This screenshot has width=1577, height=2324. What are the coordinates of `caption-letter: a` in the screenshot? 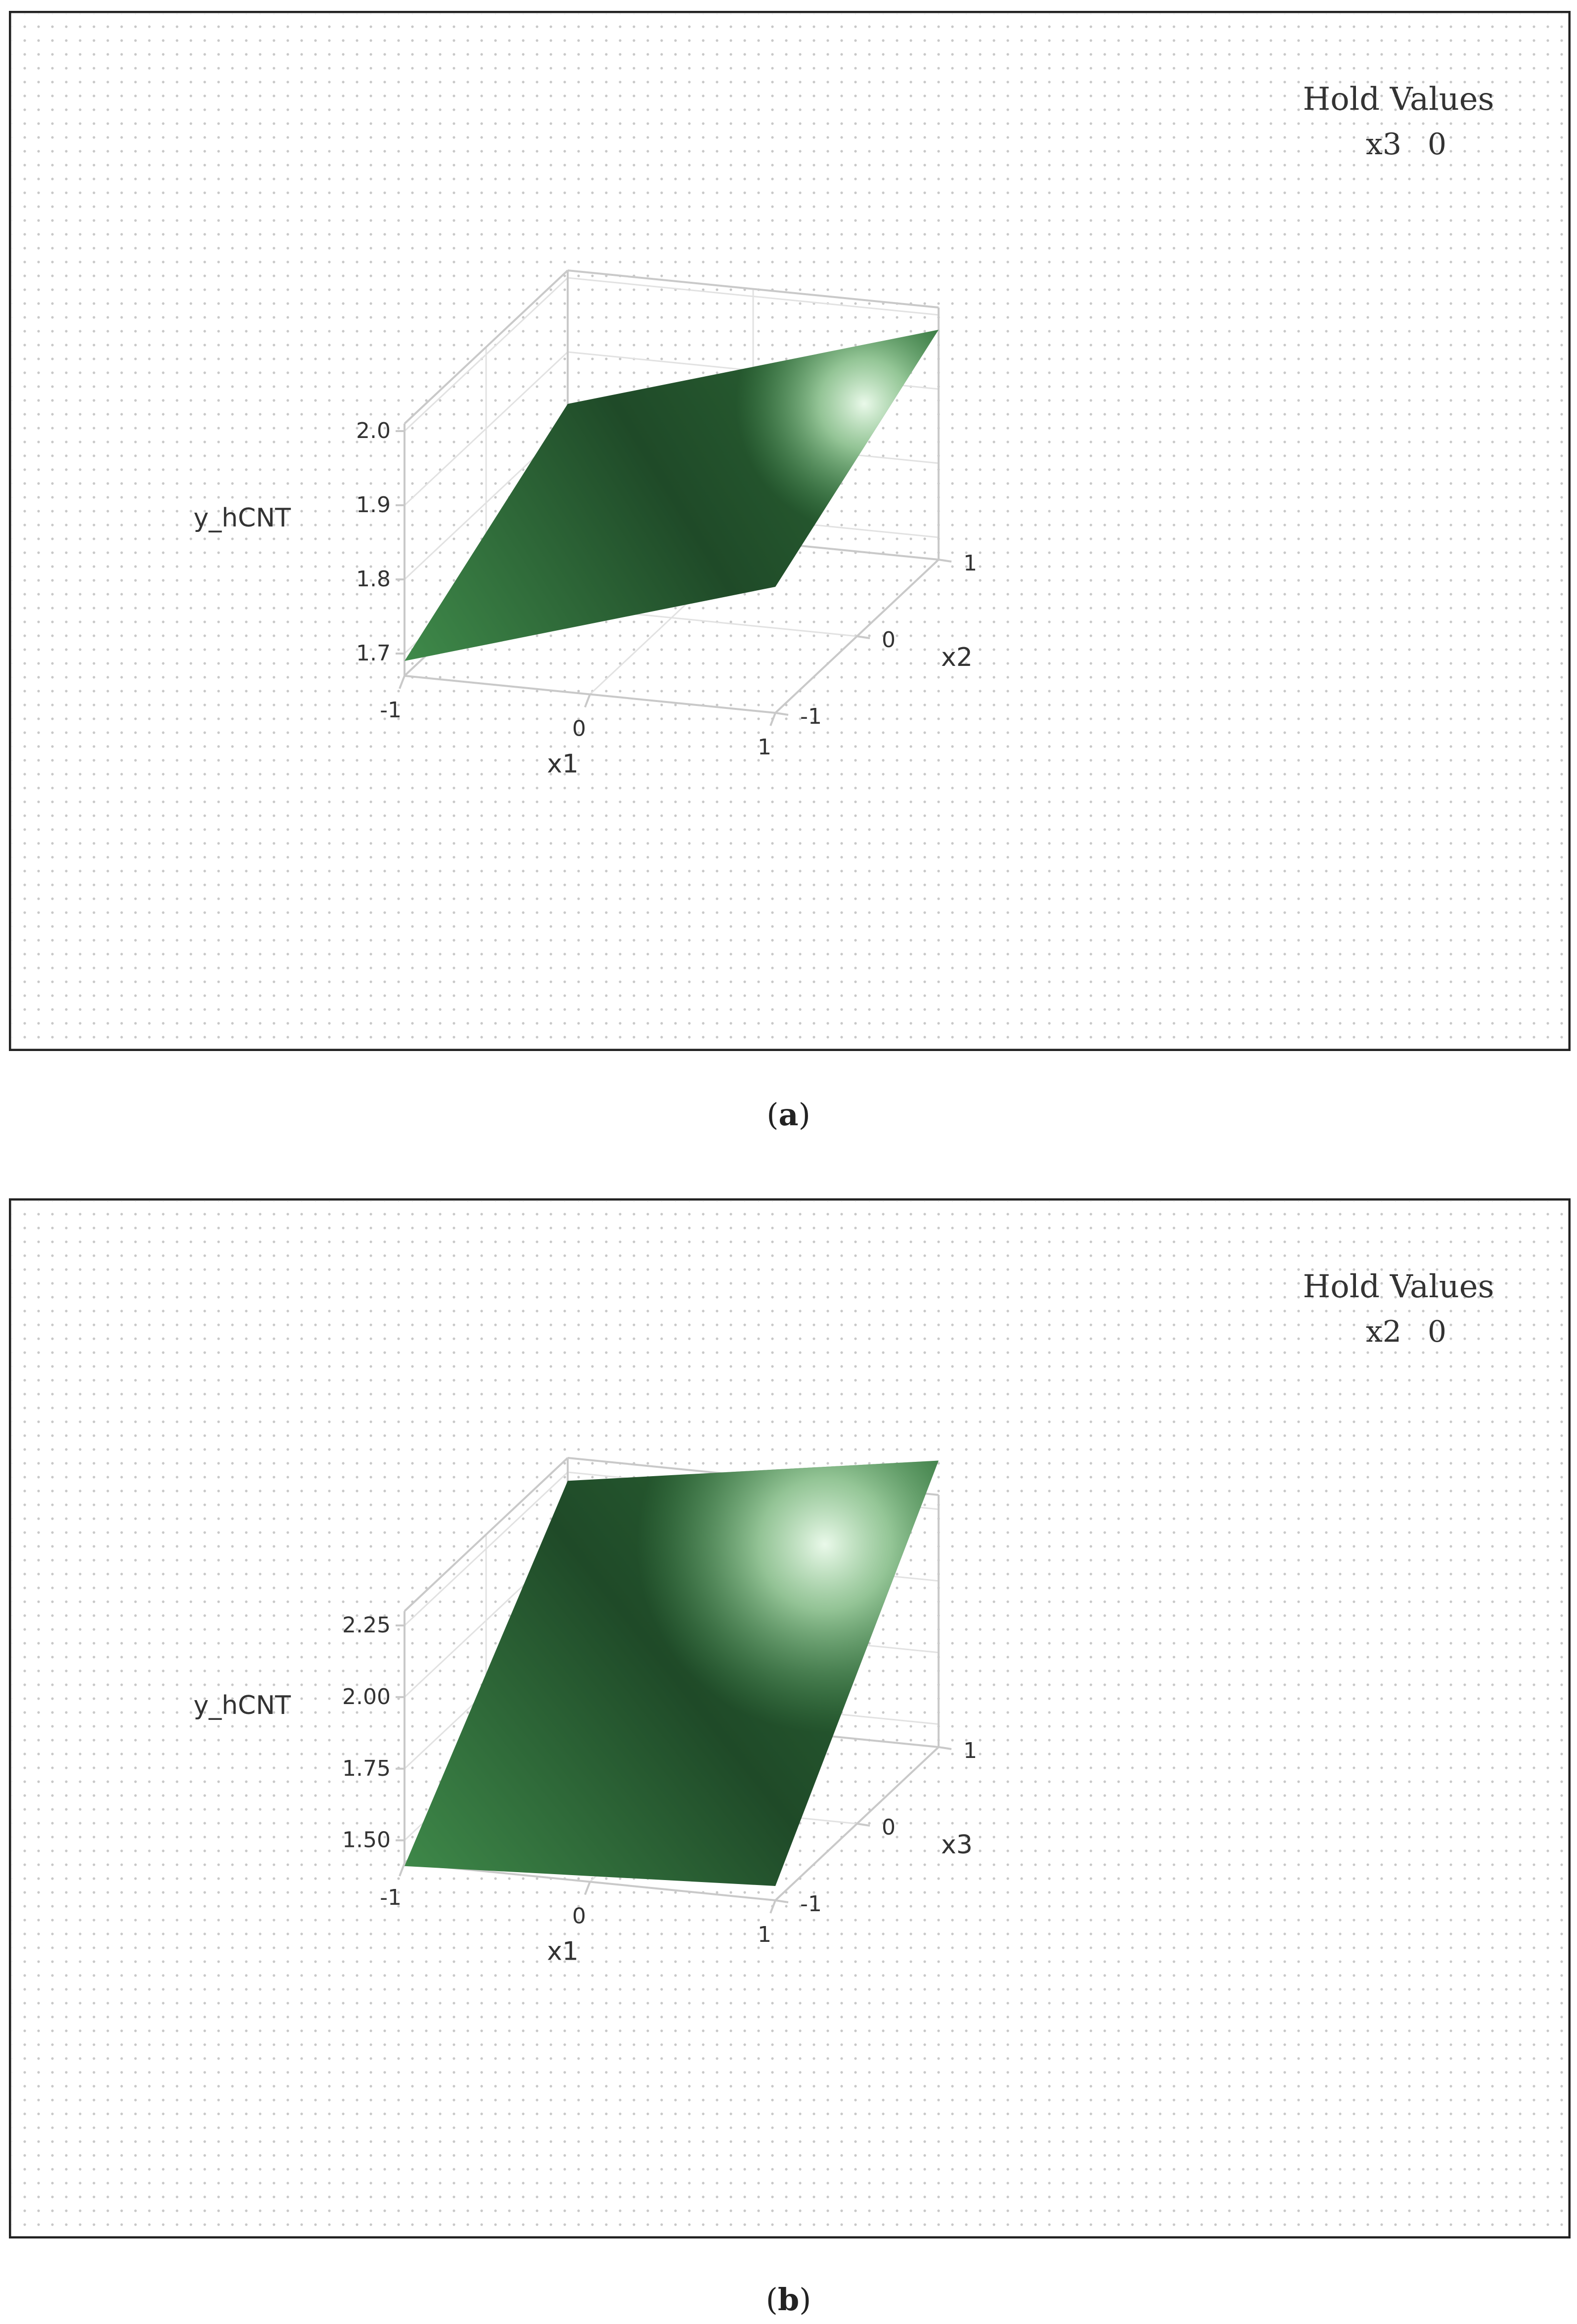 It's located at (788, 1114).